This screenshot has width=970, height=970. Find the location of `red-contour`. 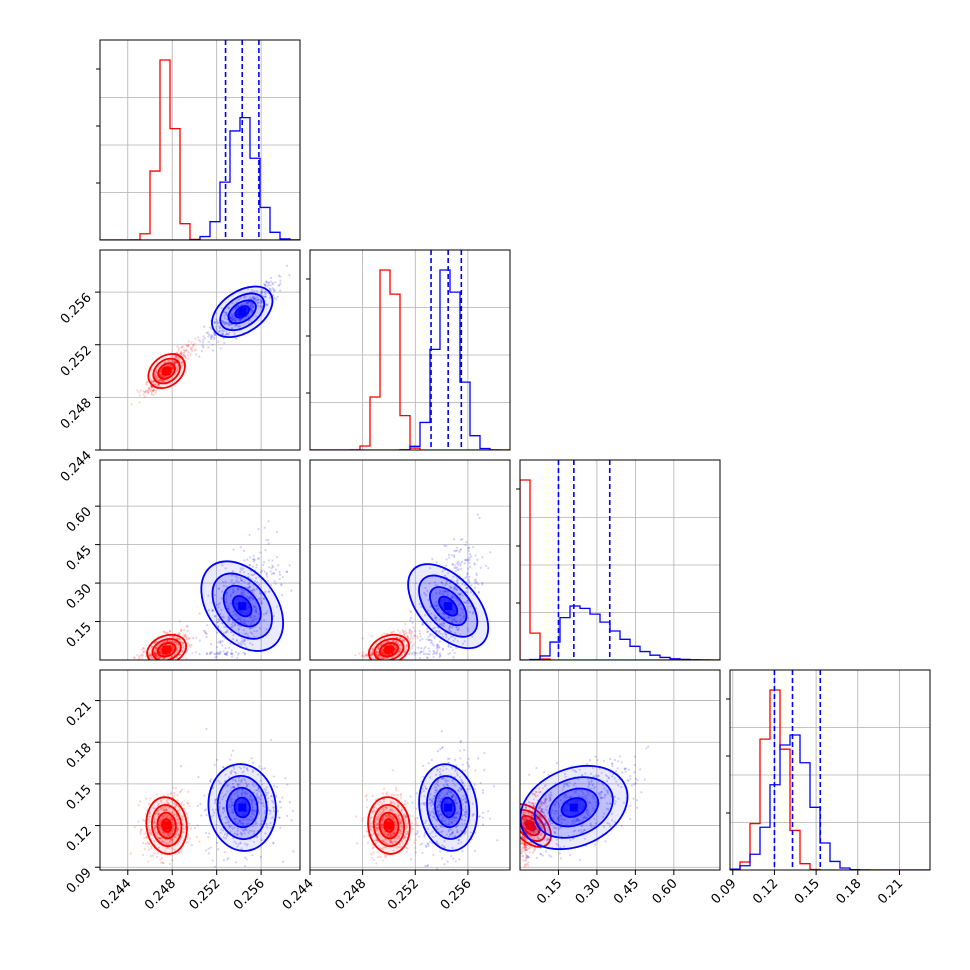

red-contour is located at coordinates (389, 646).